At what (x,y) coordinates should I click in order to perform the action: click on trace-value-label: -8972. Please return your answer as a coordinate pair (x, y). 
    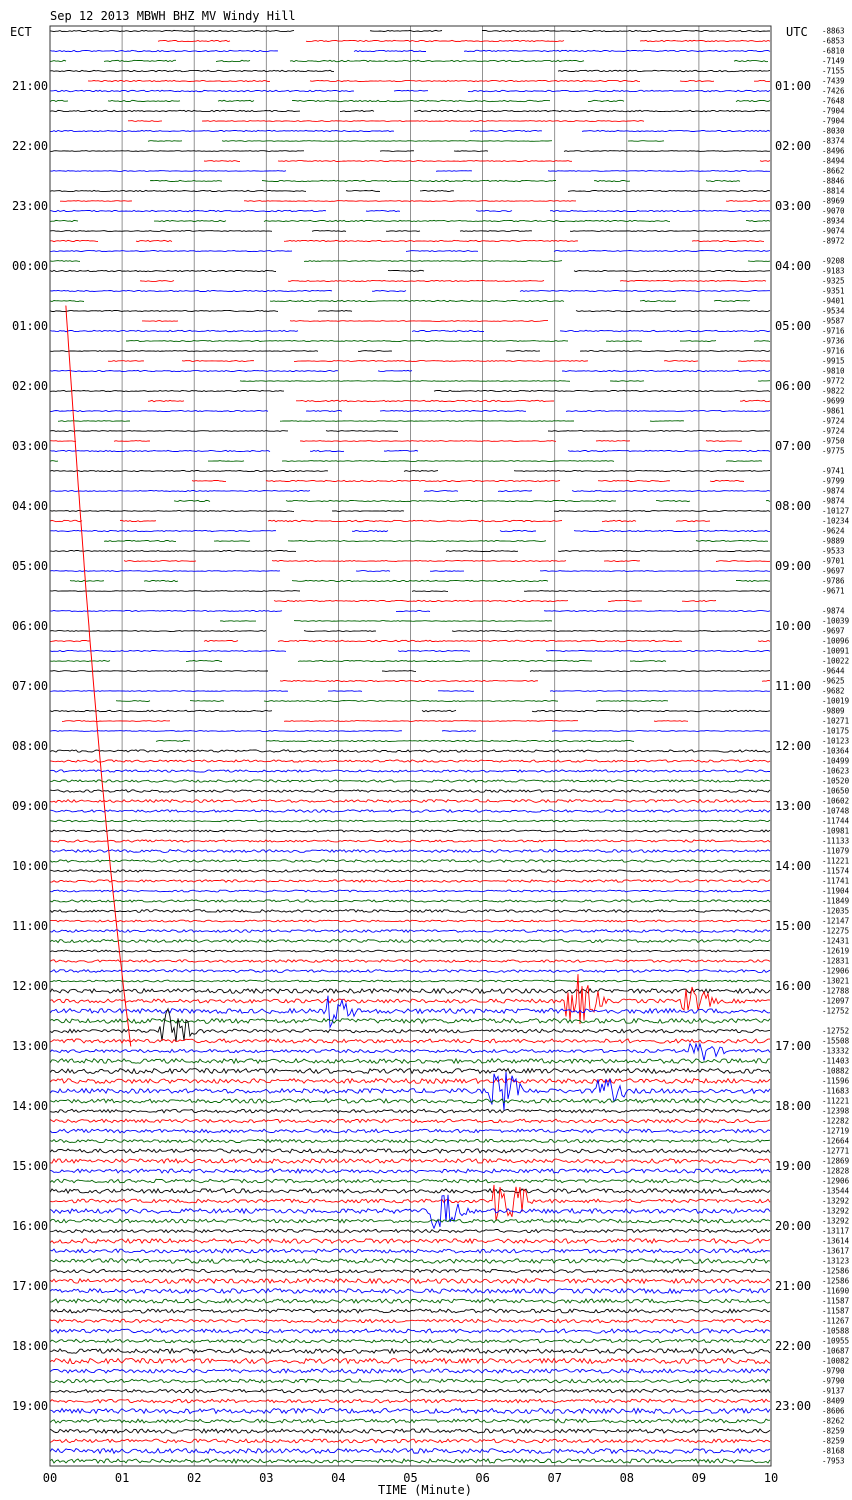
    Looking at the image, I should click on (833, 241).